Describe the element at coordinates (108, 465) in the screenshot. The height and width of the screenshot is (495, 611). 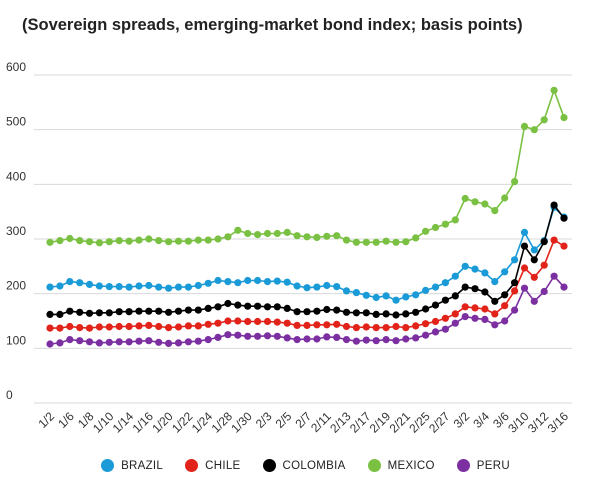
I see `legend-swatch` at that location.